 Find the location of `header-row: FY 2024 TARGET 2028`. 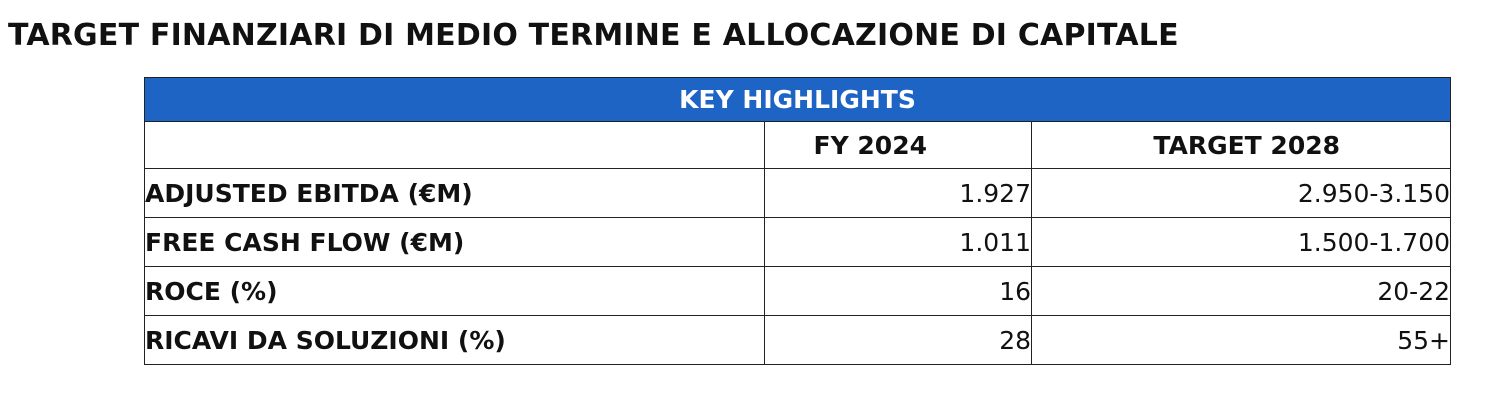

header-row: FY 2024 TARGET 2028 is located at coordinates (798, 145).